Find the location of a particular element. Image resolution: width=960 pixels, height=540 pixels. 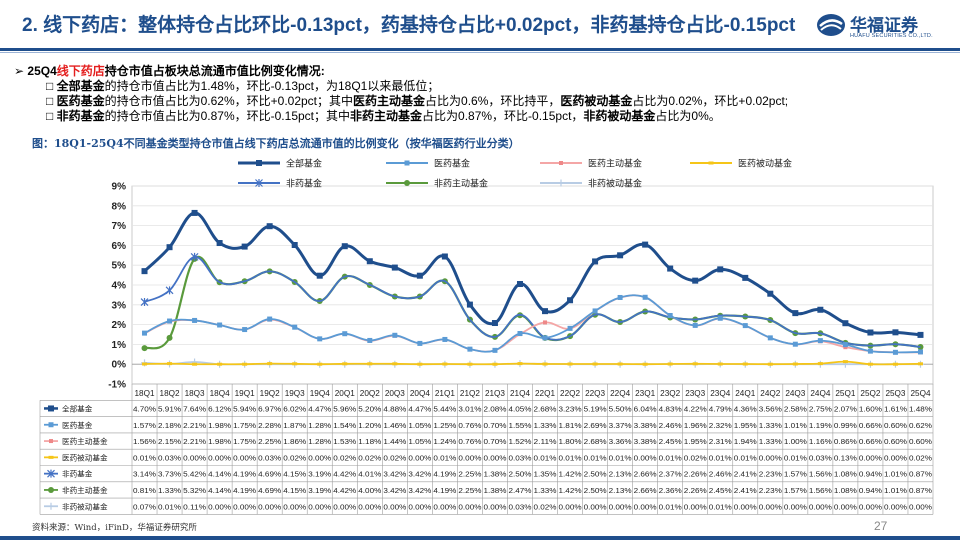

table-cell-med: 3.37% is located at coordinates (620, 425).